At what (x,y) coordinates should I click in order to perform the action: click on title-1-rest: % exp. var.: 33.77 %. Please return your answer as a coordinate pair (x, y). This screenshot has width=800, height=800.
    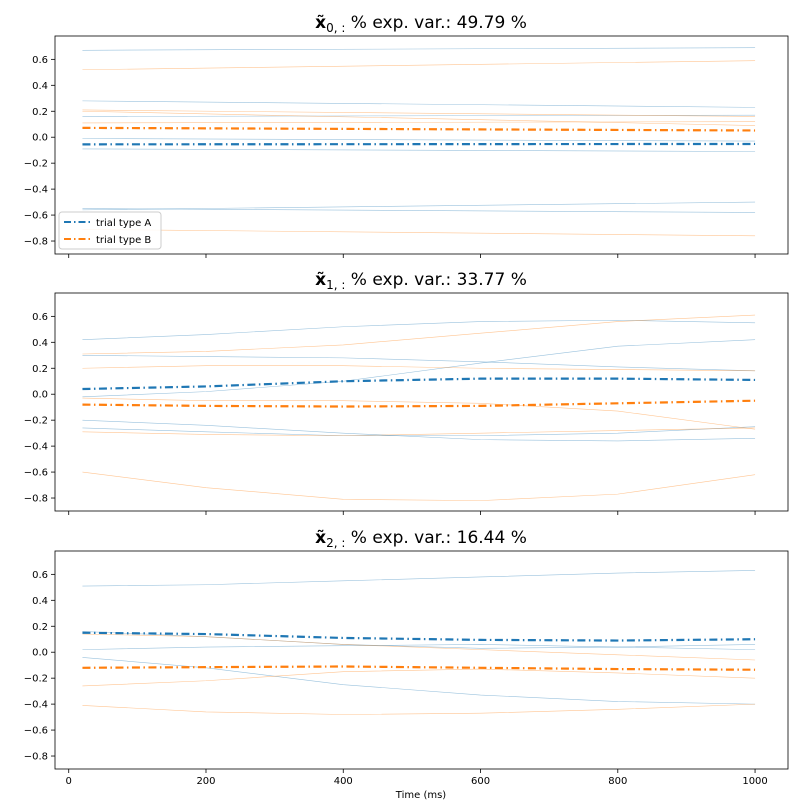
    Looking at the image, I should click on (435, 280).